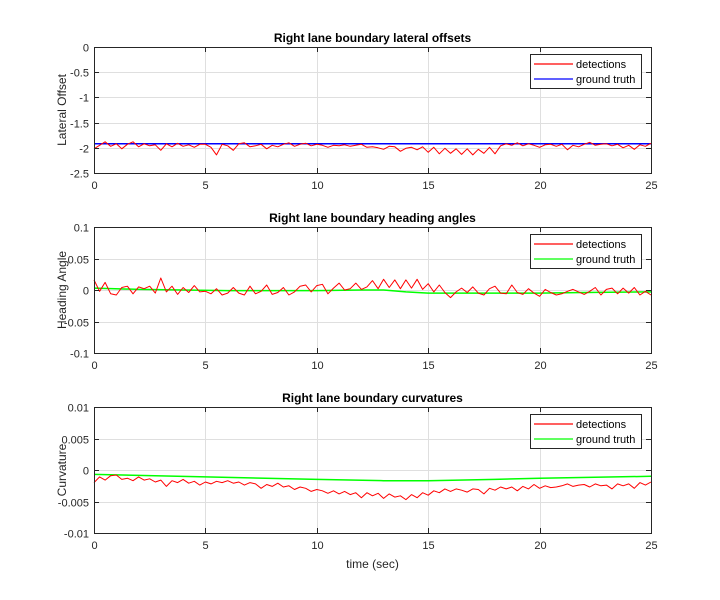  What do you see at coordinates (73, 504) in the screenshot?
I see `y-tick-label: -0.005` at bounding box center [73, 504].